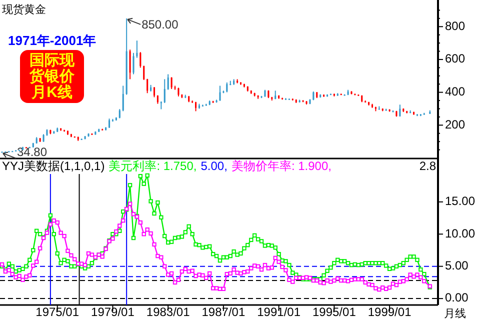 The image size is (480, 320). I want to click on x-tick-label: 1979/01, so click(113, 312).